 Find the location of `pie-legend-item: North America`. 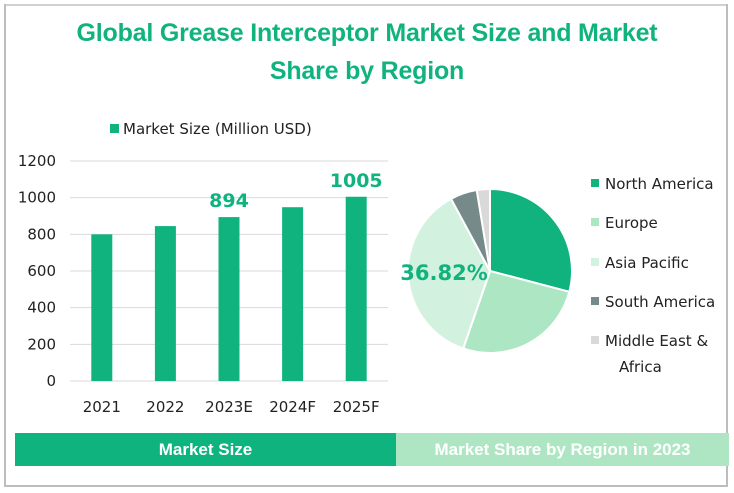

pie-legend-item: North America is located at coordinates (652, 184).